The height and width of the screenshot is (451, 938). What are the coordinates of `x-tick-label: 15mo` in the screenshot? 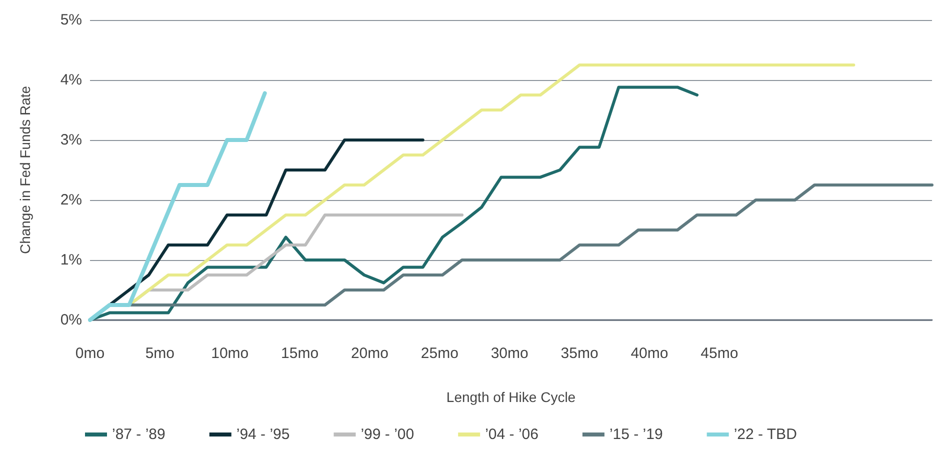 It's located at (300, 353).